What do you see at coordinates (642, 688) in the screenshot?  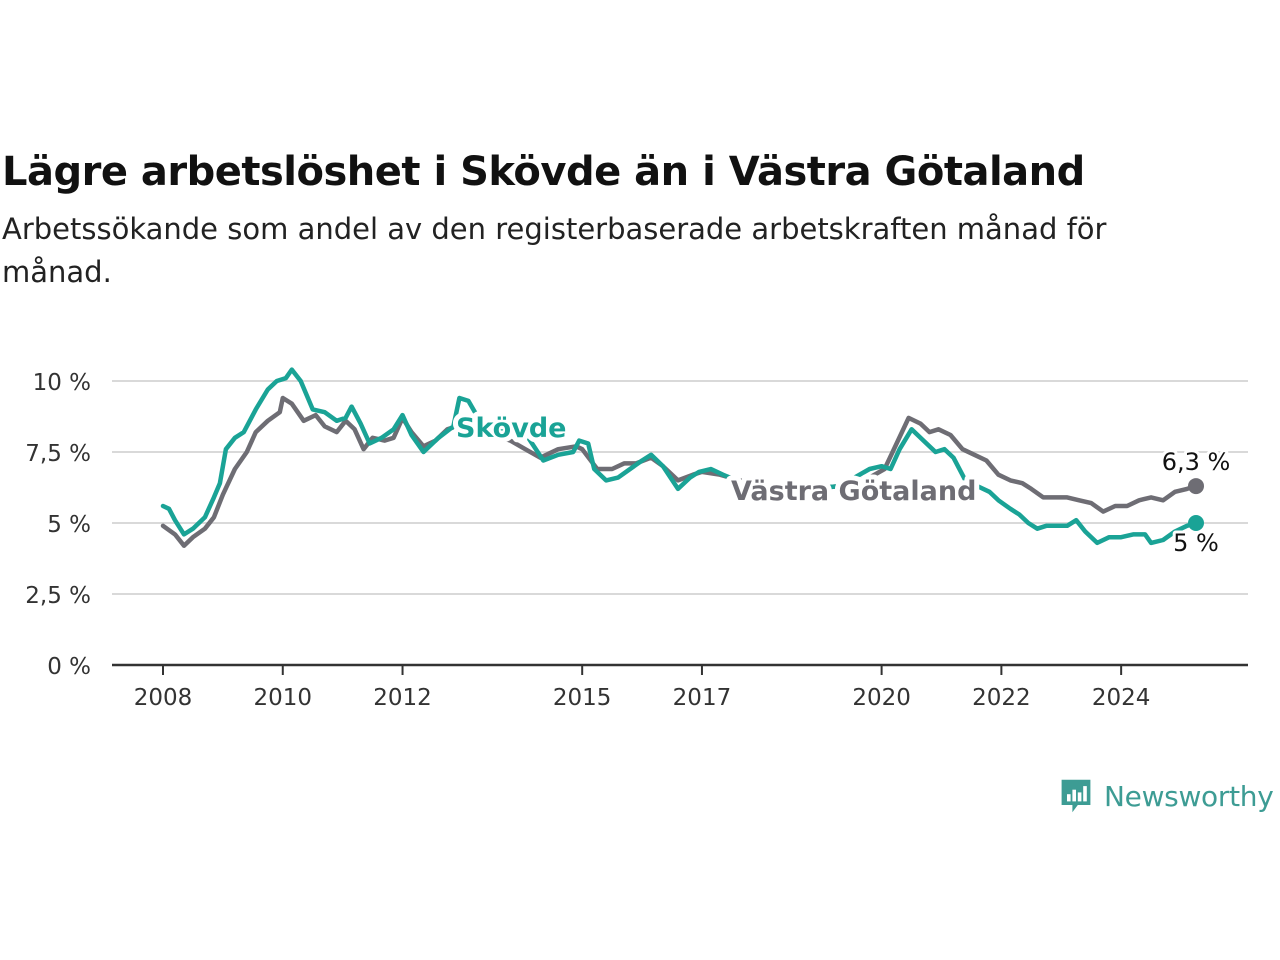 I see `x-axis-ticks: 2008 2010 2012 2015 2017 2020 2022 2024` at bounding box center [642, 688].